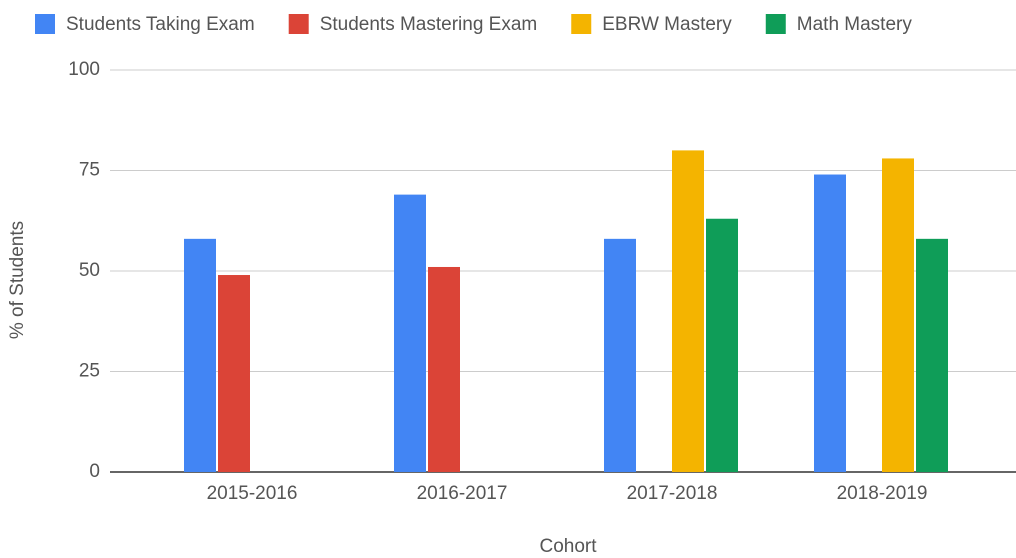 This screenshot has width=1016, height=558. I want to click on x-tick-label: 2018-2019, so click(882, 493).